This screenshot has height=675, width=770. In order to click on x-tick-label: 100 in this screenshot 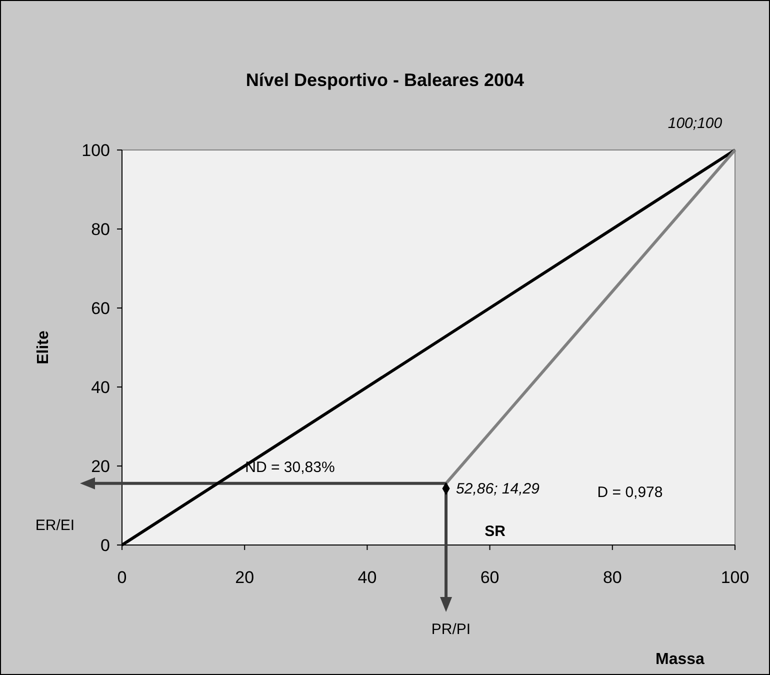, I will do `click(735, 577)`.